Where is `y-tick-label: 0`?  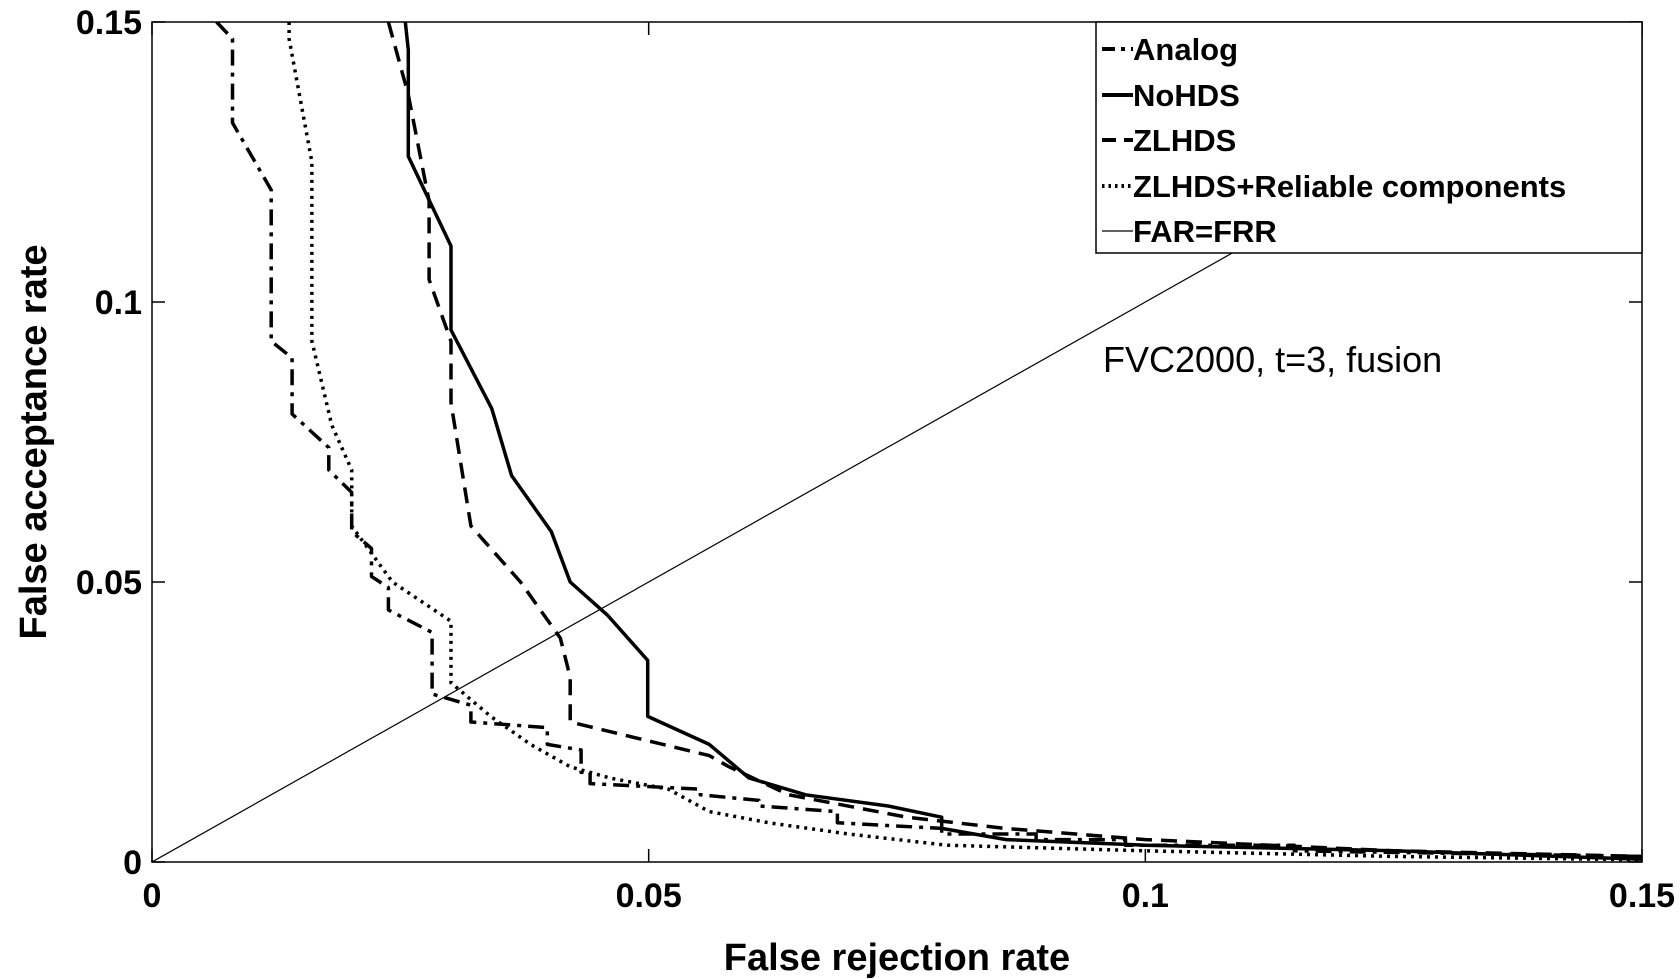
y-tick-label: 0 is located at coordinates (132, 863).